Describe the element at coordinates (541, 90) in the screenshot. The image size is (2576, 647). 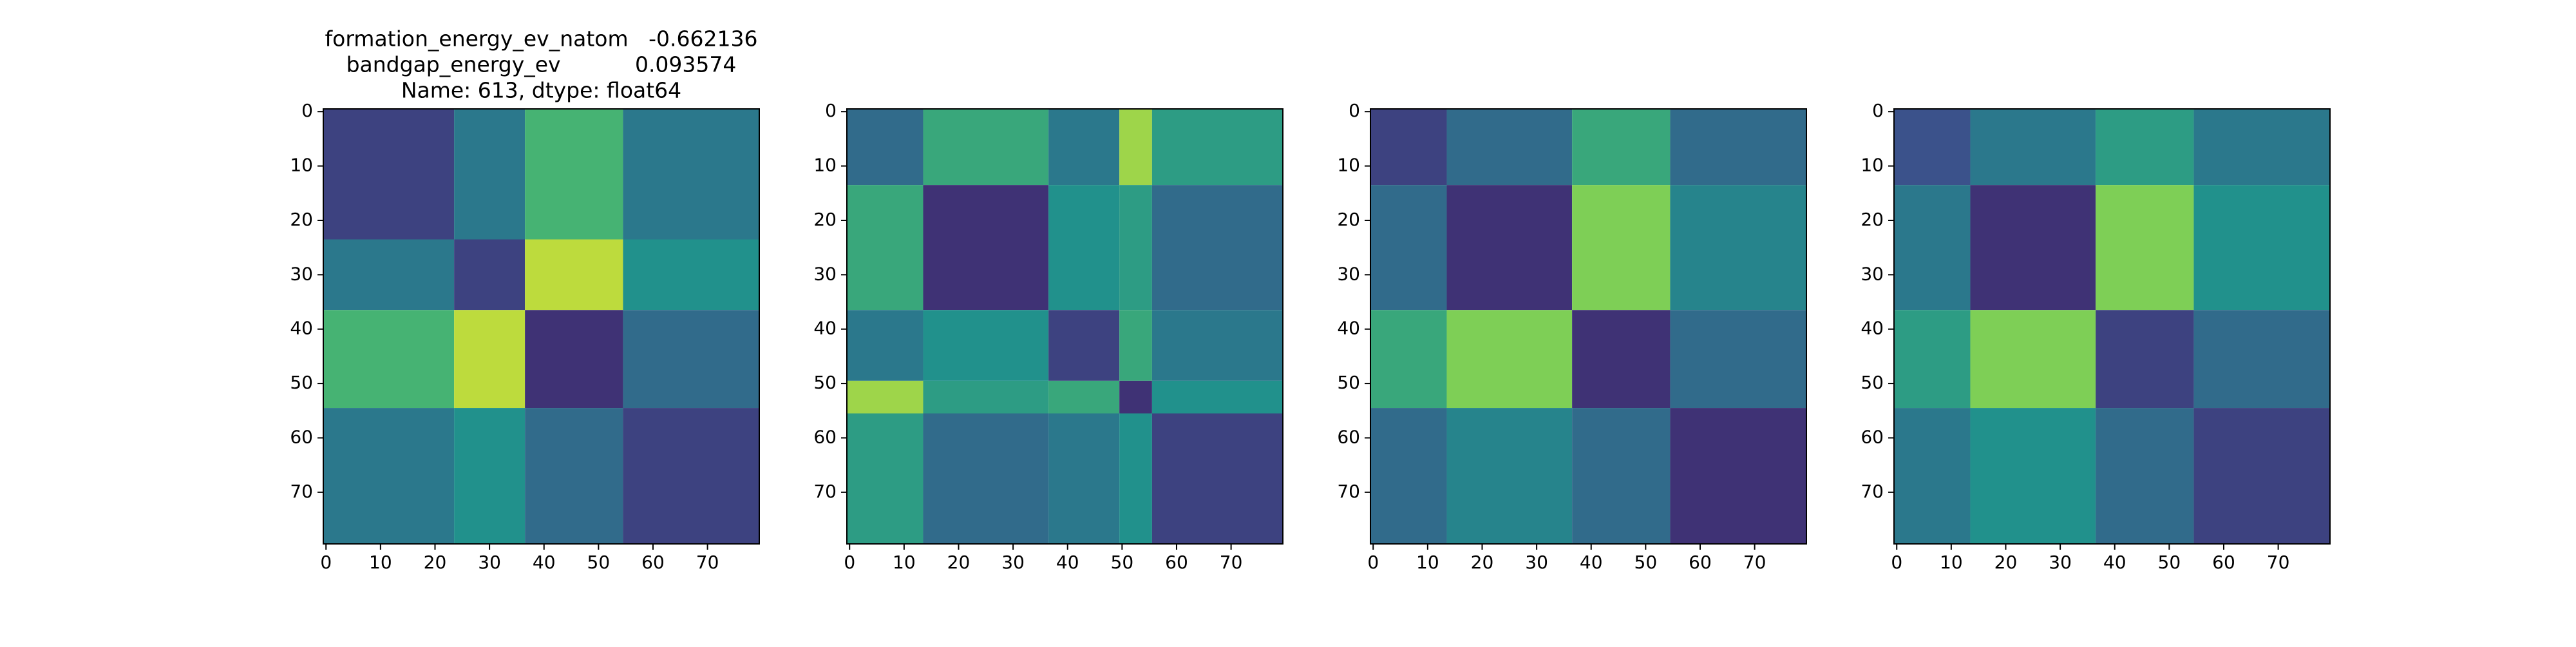
I see `chart-title: Name: 613, dtype: float64` at that location.